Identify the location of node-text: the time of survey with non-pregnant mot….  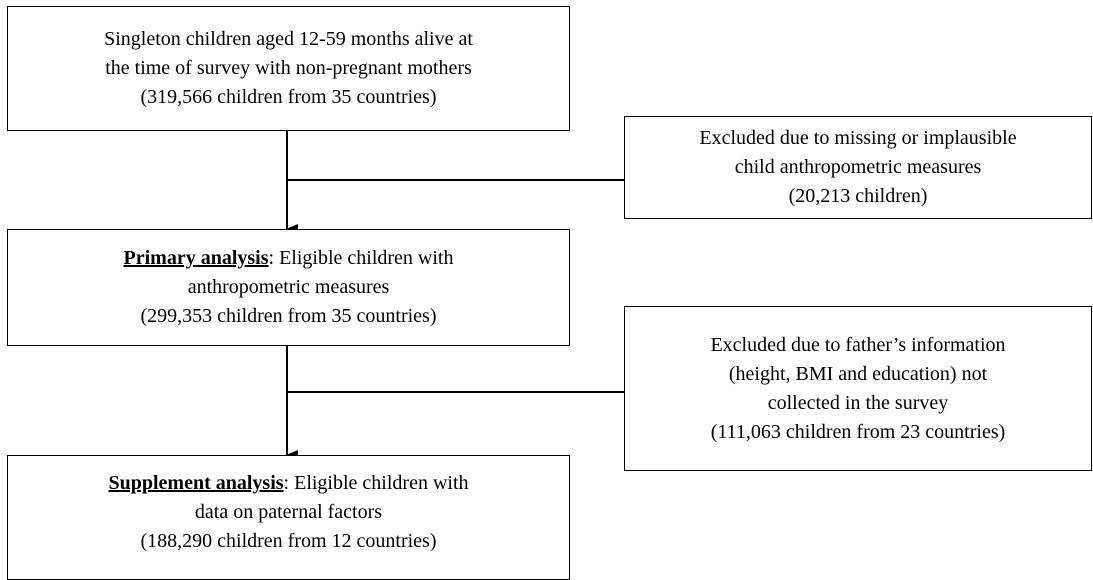
(288, 68).